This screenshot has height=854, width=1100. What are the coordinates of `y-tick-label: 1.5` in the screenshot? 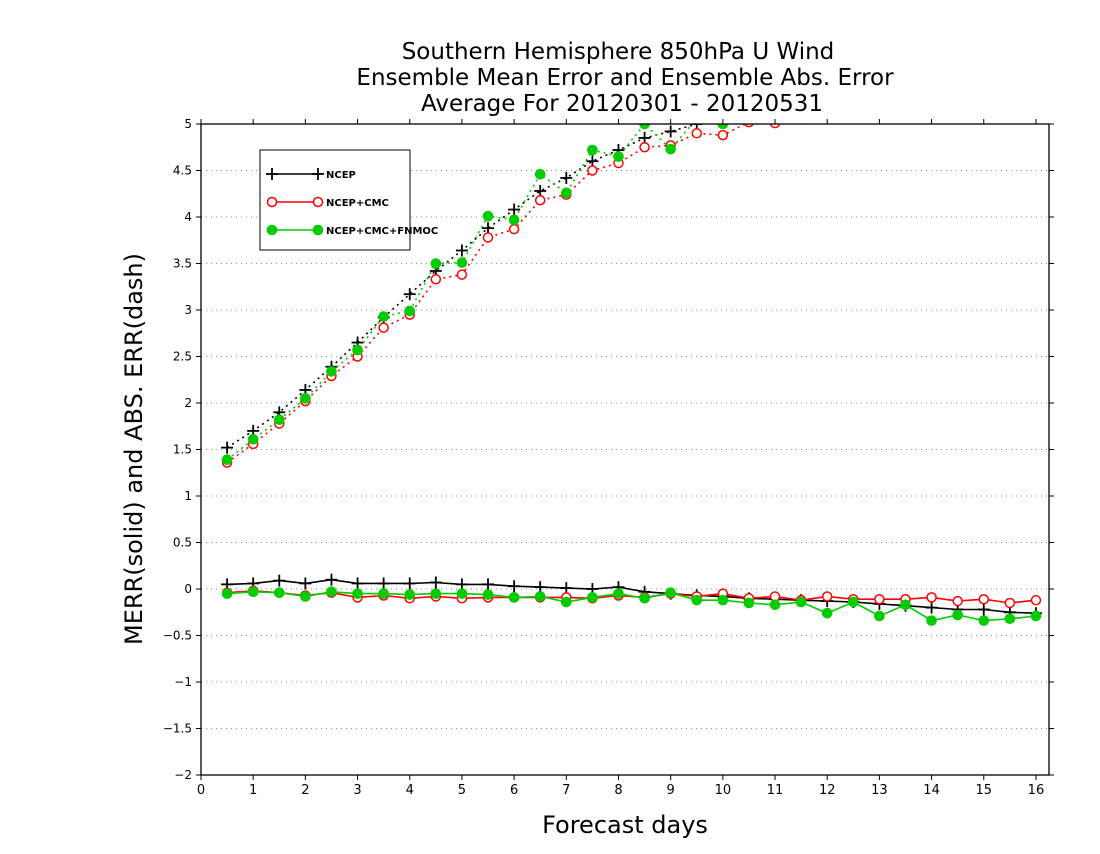 It's located at (182, 450).